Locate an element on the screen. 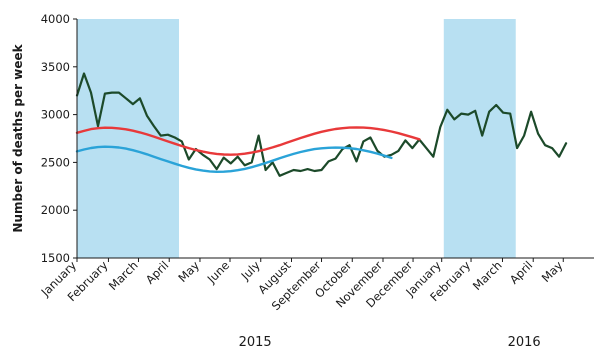 This screenshot has width=594, height=349. y-tick-label: 1500 is located at coordinates (55, 258).